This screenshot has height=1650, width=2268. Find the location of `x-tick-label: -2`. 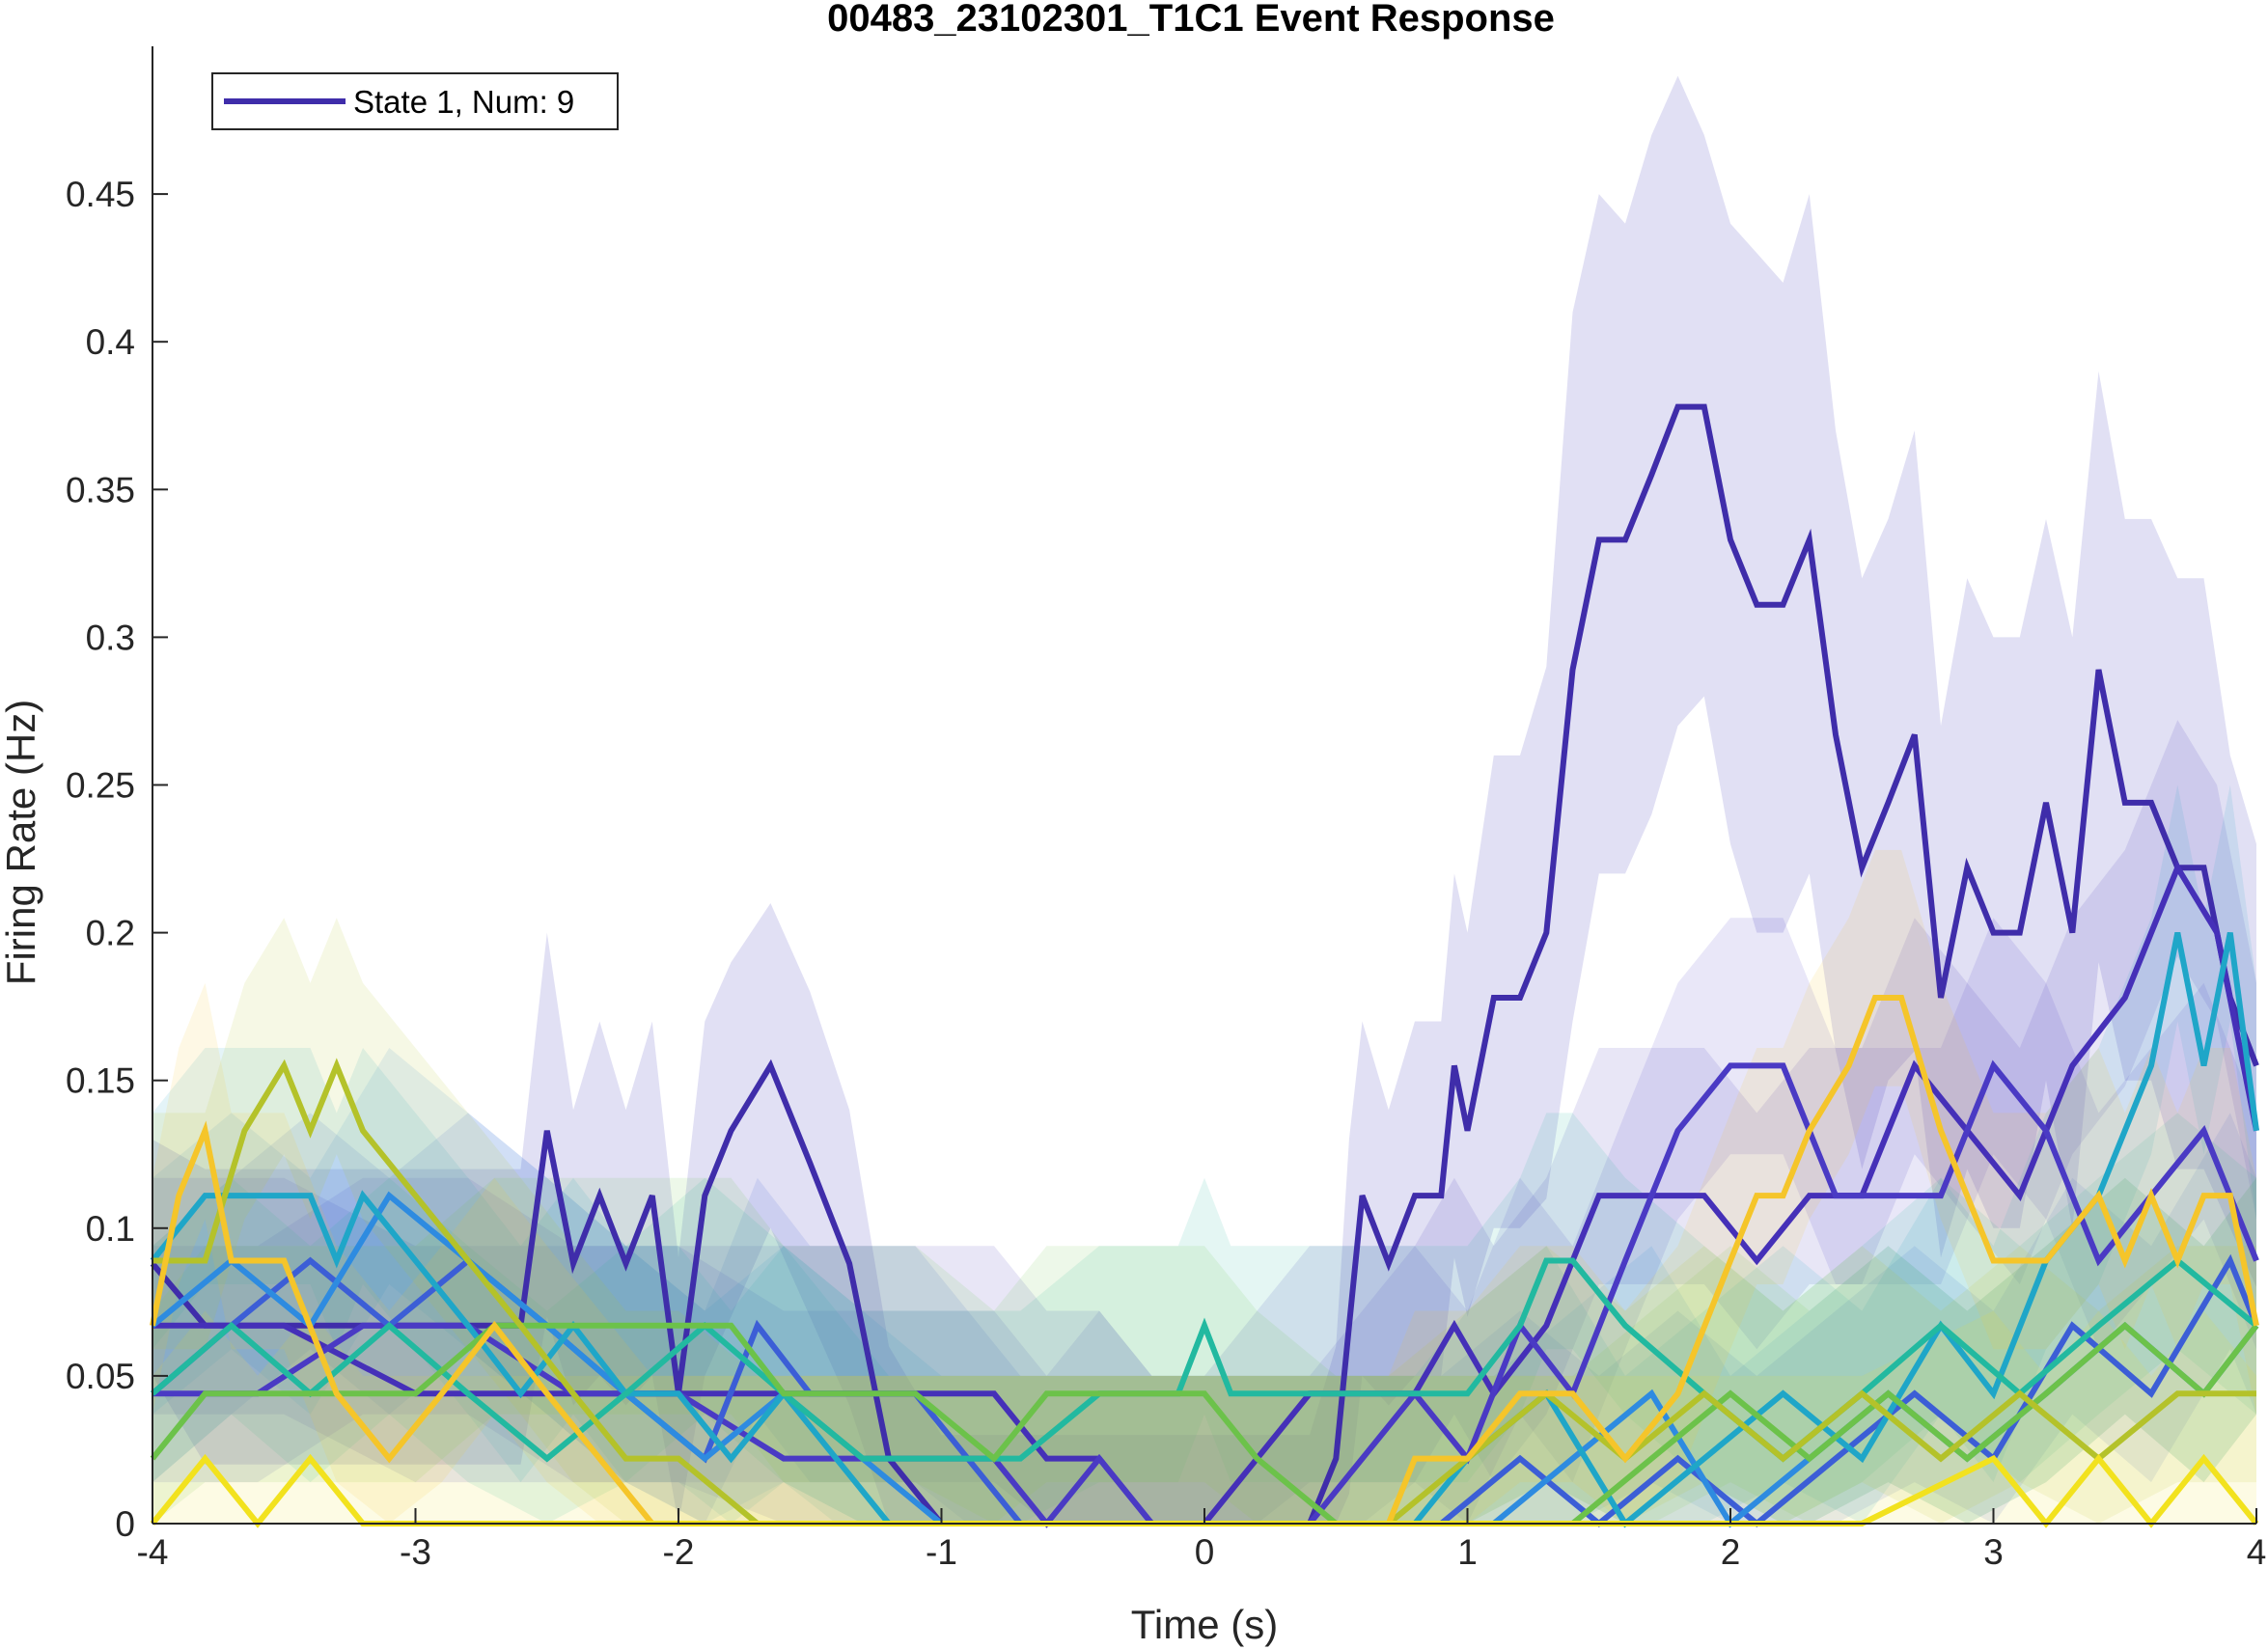

x-tick-label: -2 is located at coordinates (679, 1552).